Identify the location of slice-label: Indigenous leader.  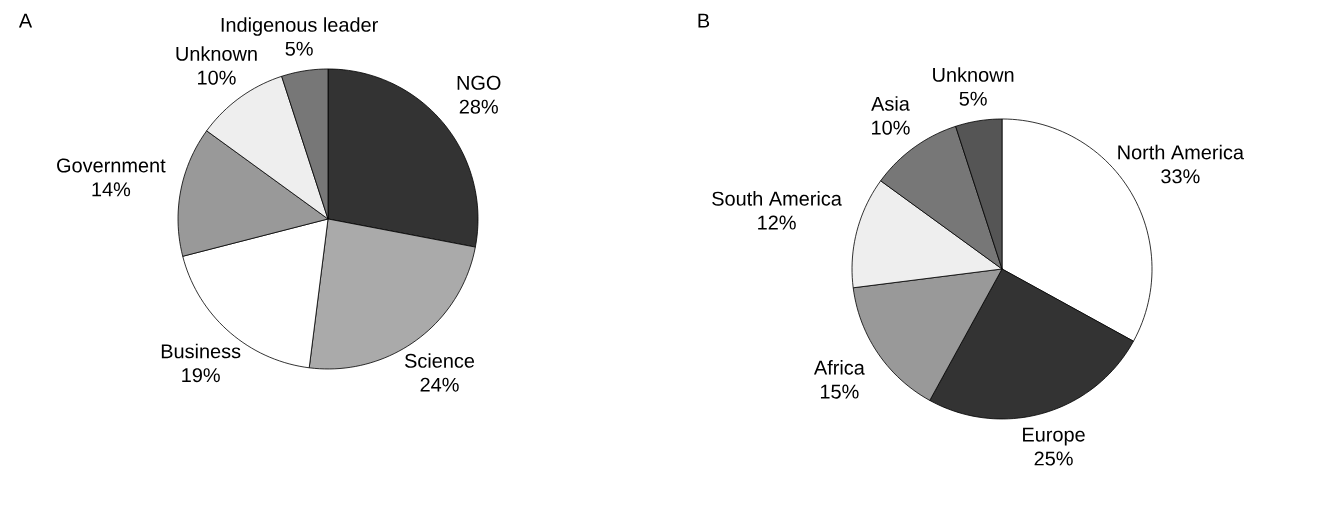
(299, 26).